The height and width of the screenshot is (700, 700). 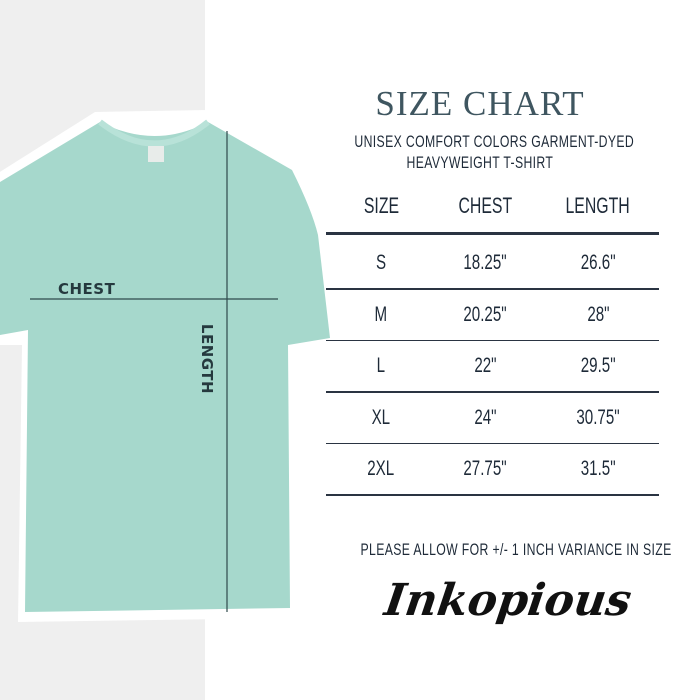 I want to click on cell-length: 31.5", so click(x=598, y=469).